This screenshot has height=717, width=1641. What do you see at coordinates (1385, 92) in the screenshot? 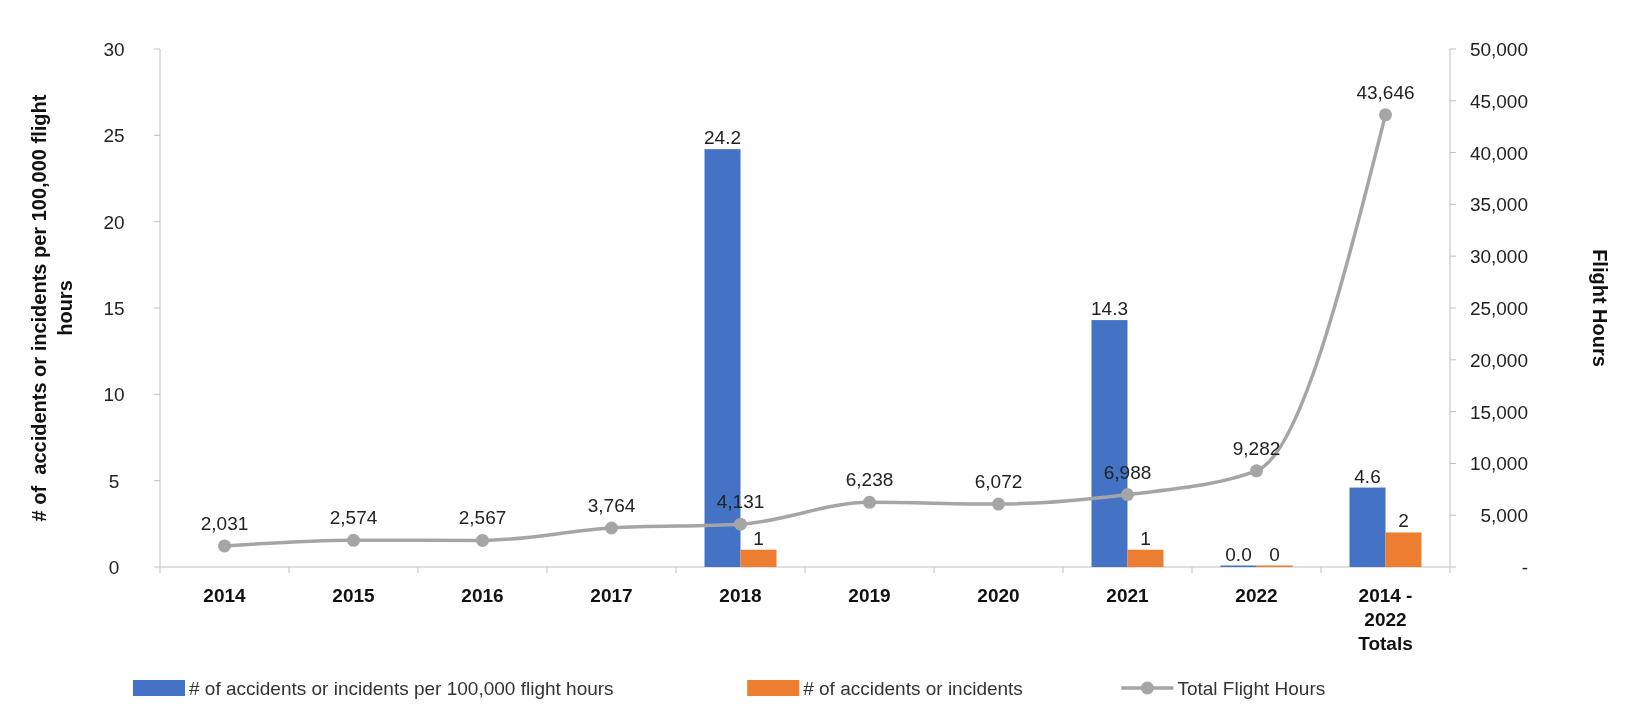
I see `data-label: 43,646` at bounding box center [1385, 92].